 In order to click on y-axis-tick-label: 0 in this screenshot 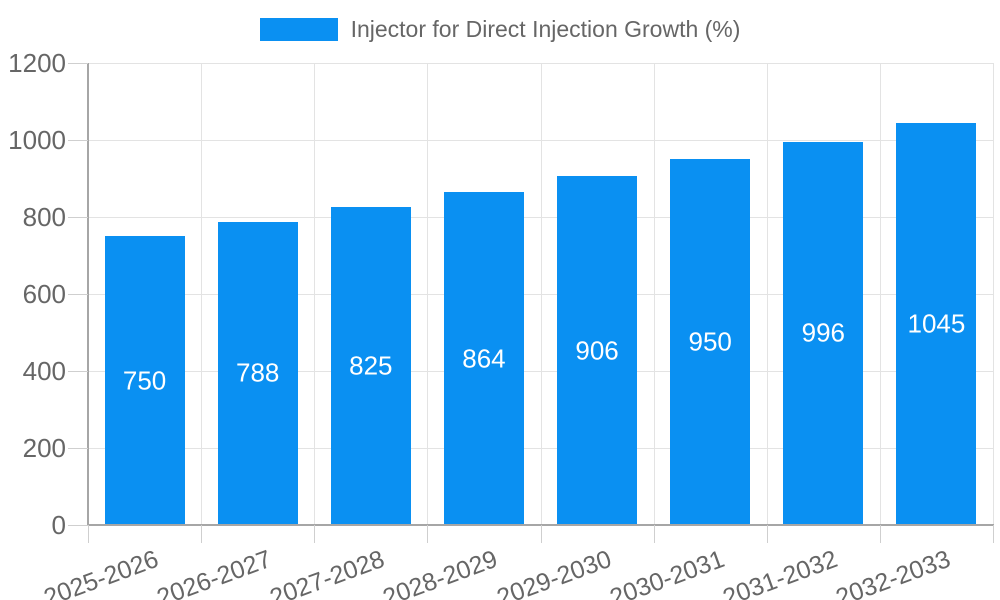, I will do `click(58, 525)`.